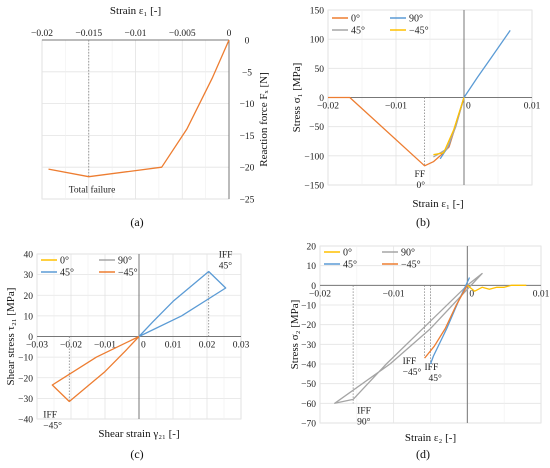  I want to click on y-tick-label: −20, so click(25, 379).